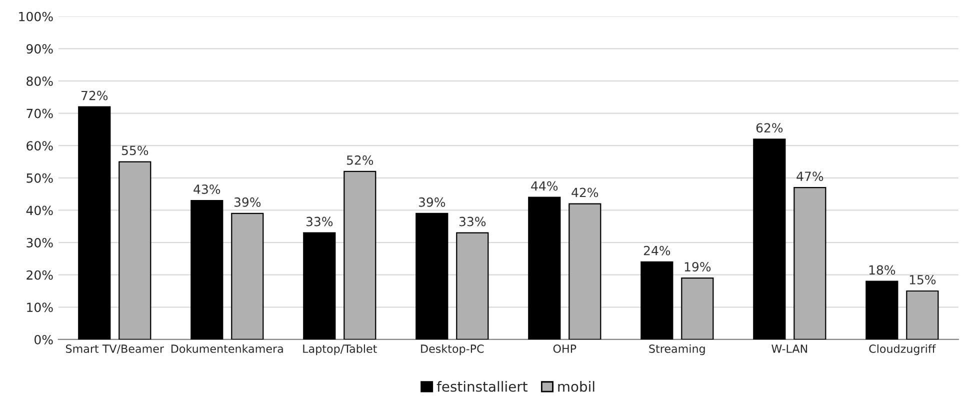 Image resolution: width=973 pixels, height=409 pixels. I want to click on x-tick-label: Dokumentenkamera, so click(227, 348).